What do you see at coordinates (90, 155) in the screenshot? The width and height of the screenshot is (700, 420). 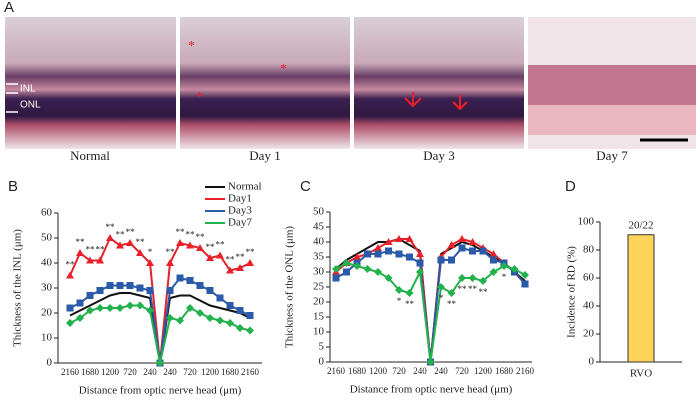 I see `image-caption: Normal` at bounding box center [90, 155].